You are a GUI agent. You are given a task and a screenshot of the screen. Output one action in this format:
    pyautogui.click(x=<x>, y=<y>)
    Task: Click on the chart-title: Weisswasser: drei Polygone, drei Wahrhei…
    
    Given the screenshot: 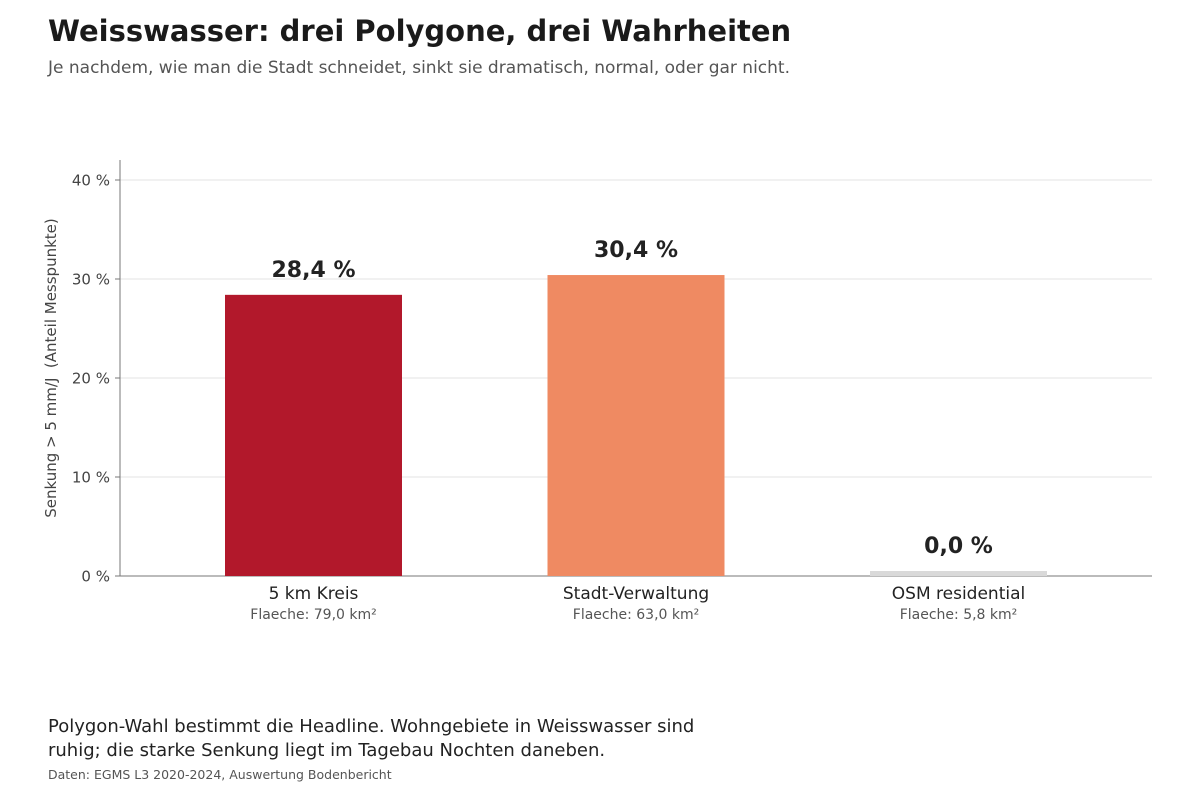 What is the action you would take?
    pyautogui.click(x=420, y=31)
    